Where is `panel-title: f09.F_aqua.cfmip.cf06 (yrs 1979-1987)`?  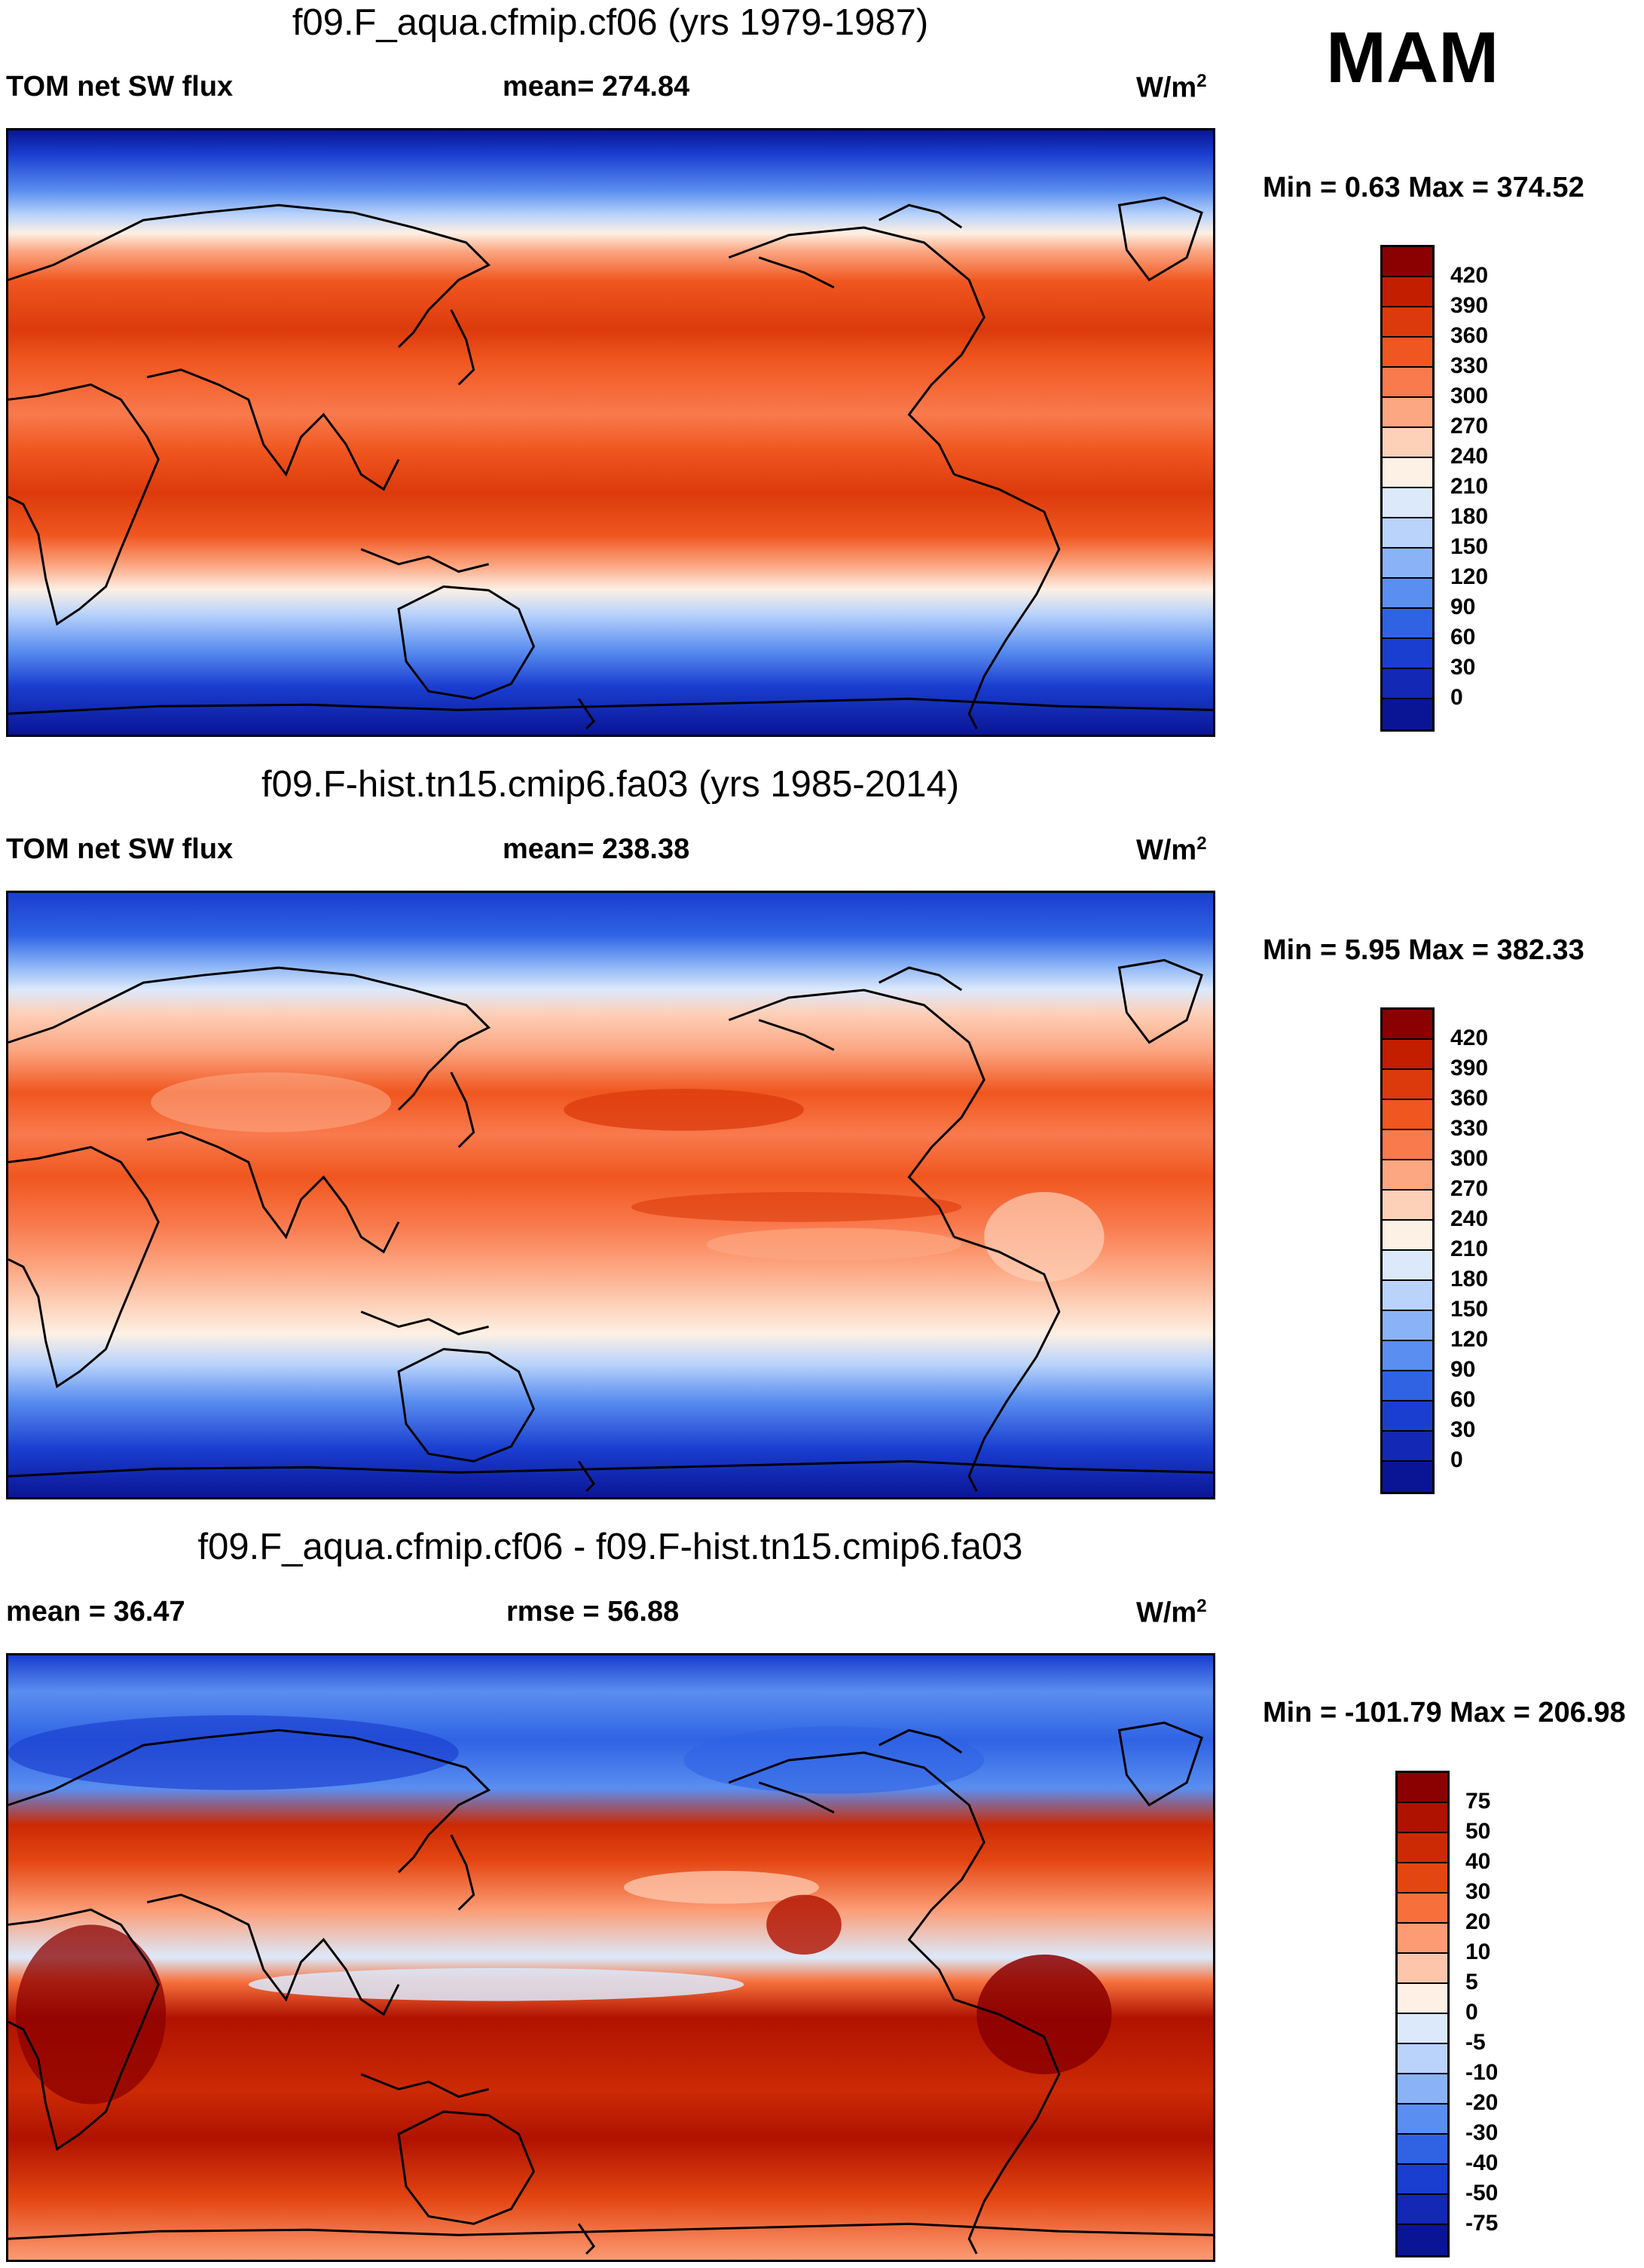
panel-title: f09.F_aqua.cfmip.cf06 (yrs 1979-1987) is located at coordinates (610, 22).